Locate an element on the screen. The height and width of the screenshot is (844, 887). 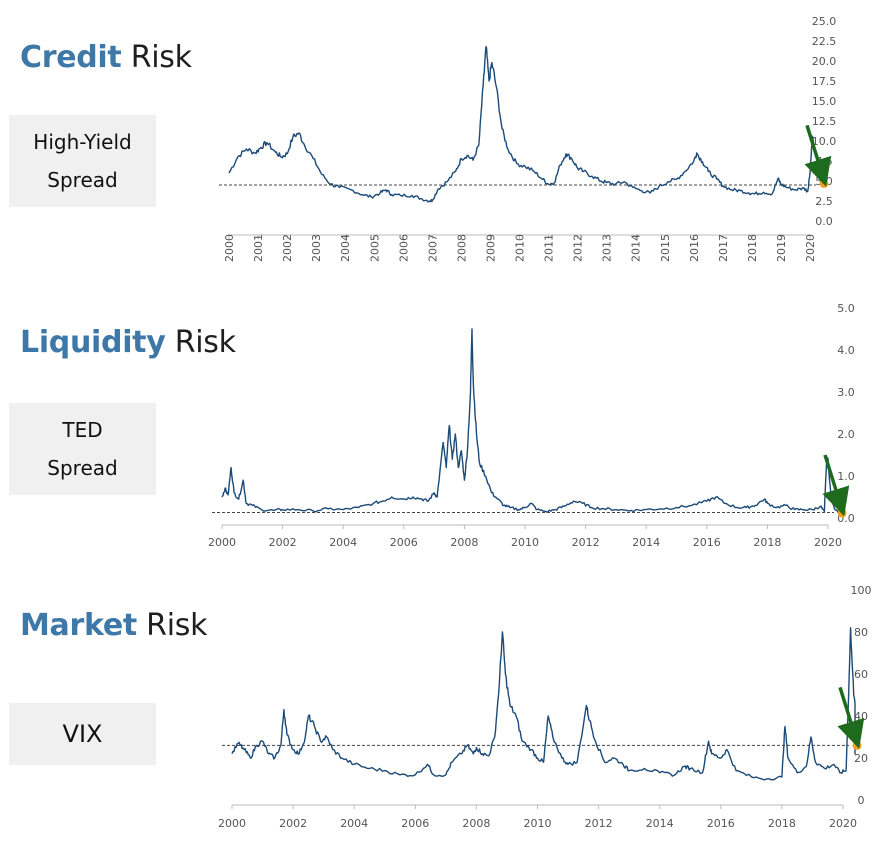
y-tick-label: 100 is located at coordinates (861, 590).